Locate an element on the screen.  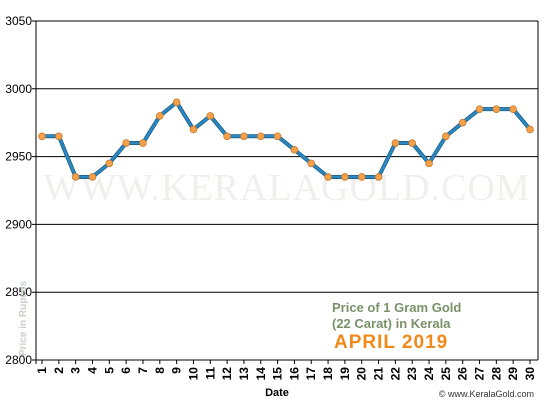
x-tick-27: 27 is located at coordinates (480, 374).